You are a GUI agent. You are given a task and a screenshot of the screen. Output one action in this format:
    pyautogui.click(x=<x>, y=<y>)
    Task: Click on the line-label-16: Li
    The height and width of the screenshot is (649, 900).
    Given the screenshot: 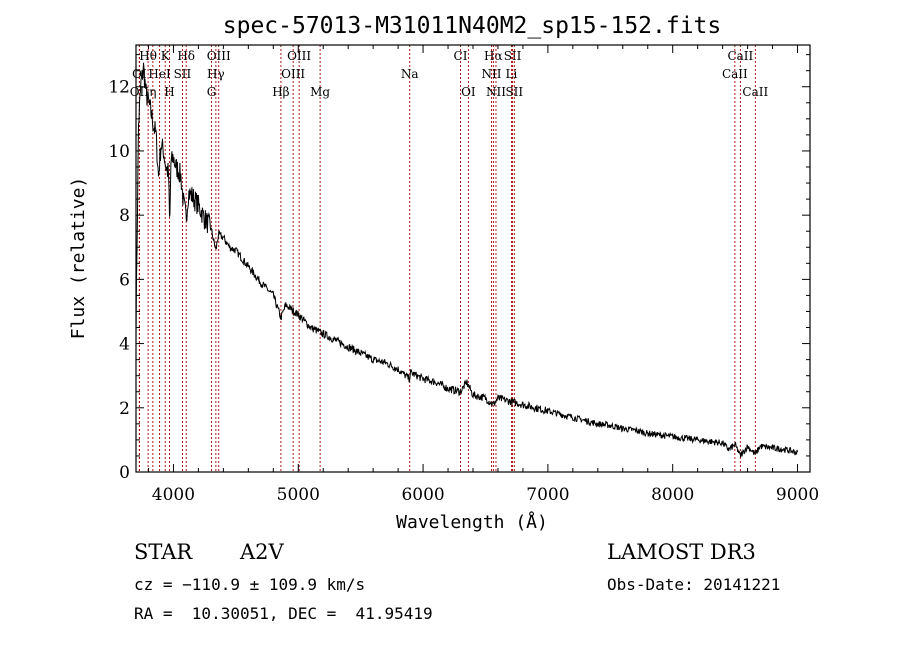 What is the action you would take?
    pyautogui.click(x=512, y=74)
    